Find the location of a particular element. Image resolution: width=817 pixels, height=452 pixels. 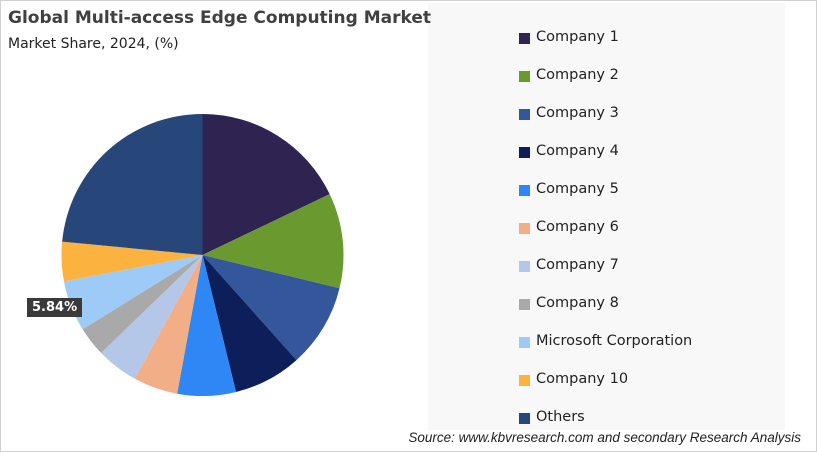

legend-item: Company 6 is located at coordinates (604, 238).